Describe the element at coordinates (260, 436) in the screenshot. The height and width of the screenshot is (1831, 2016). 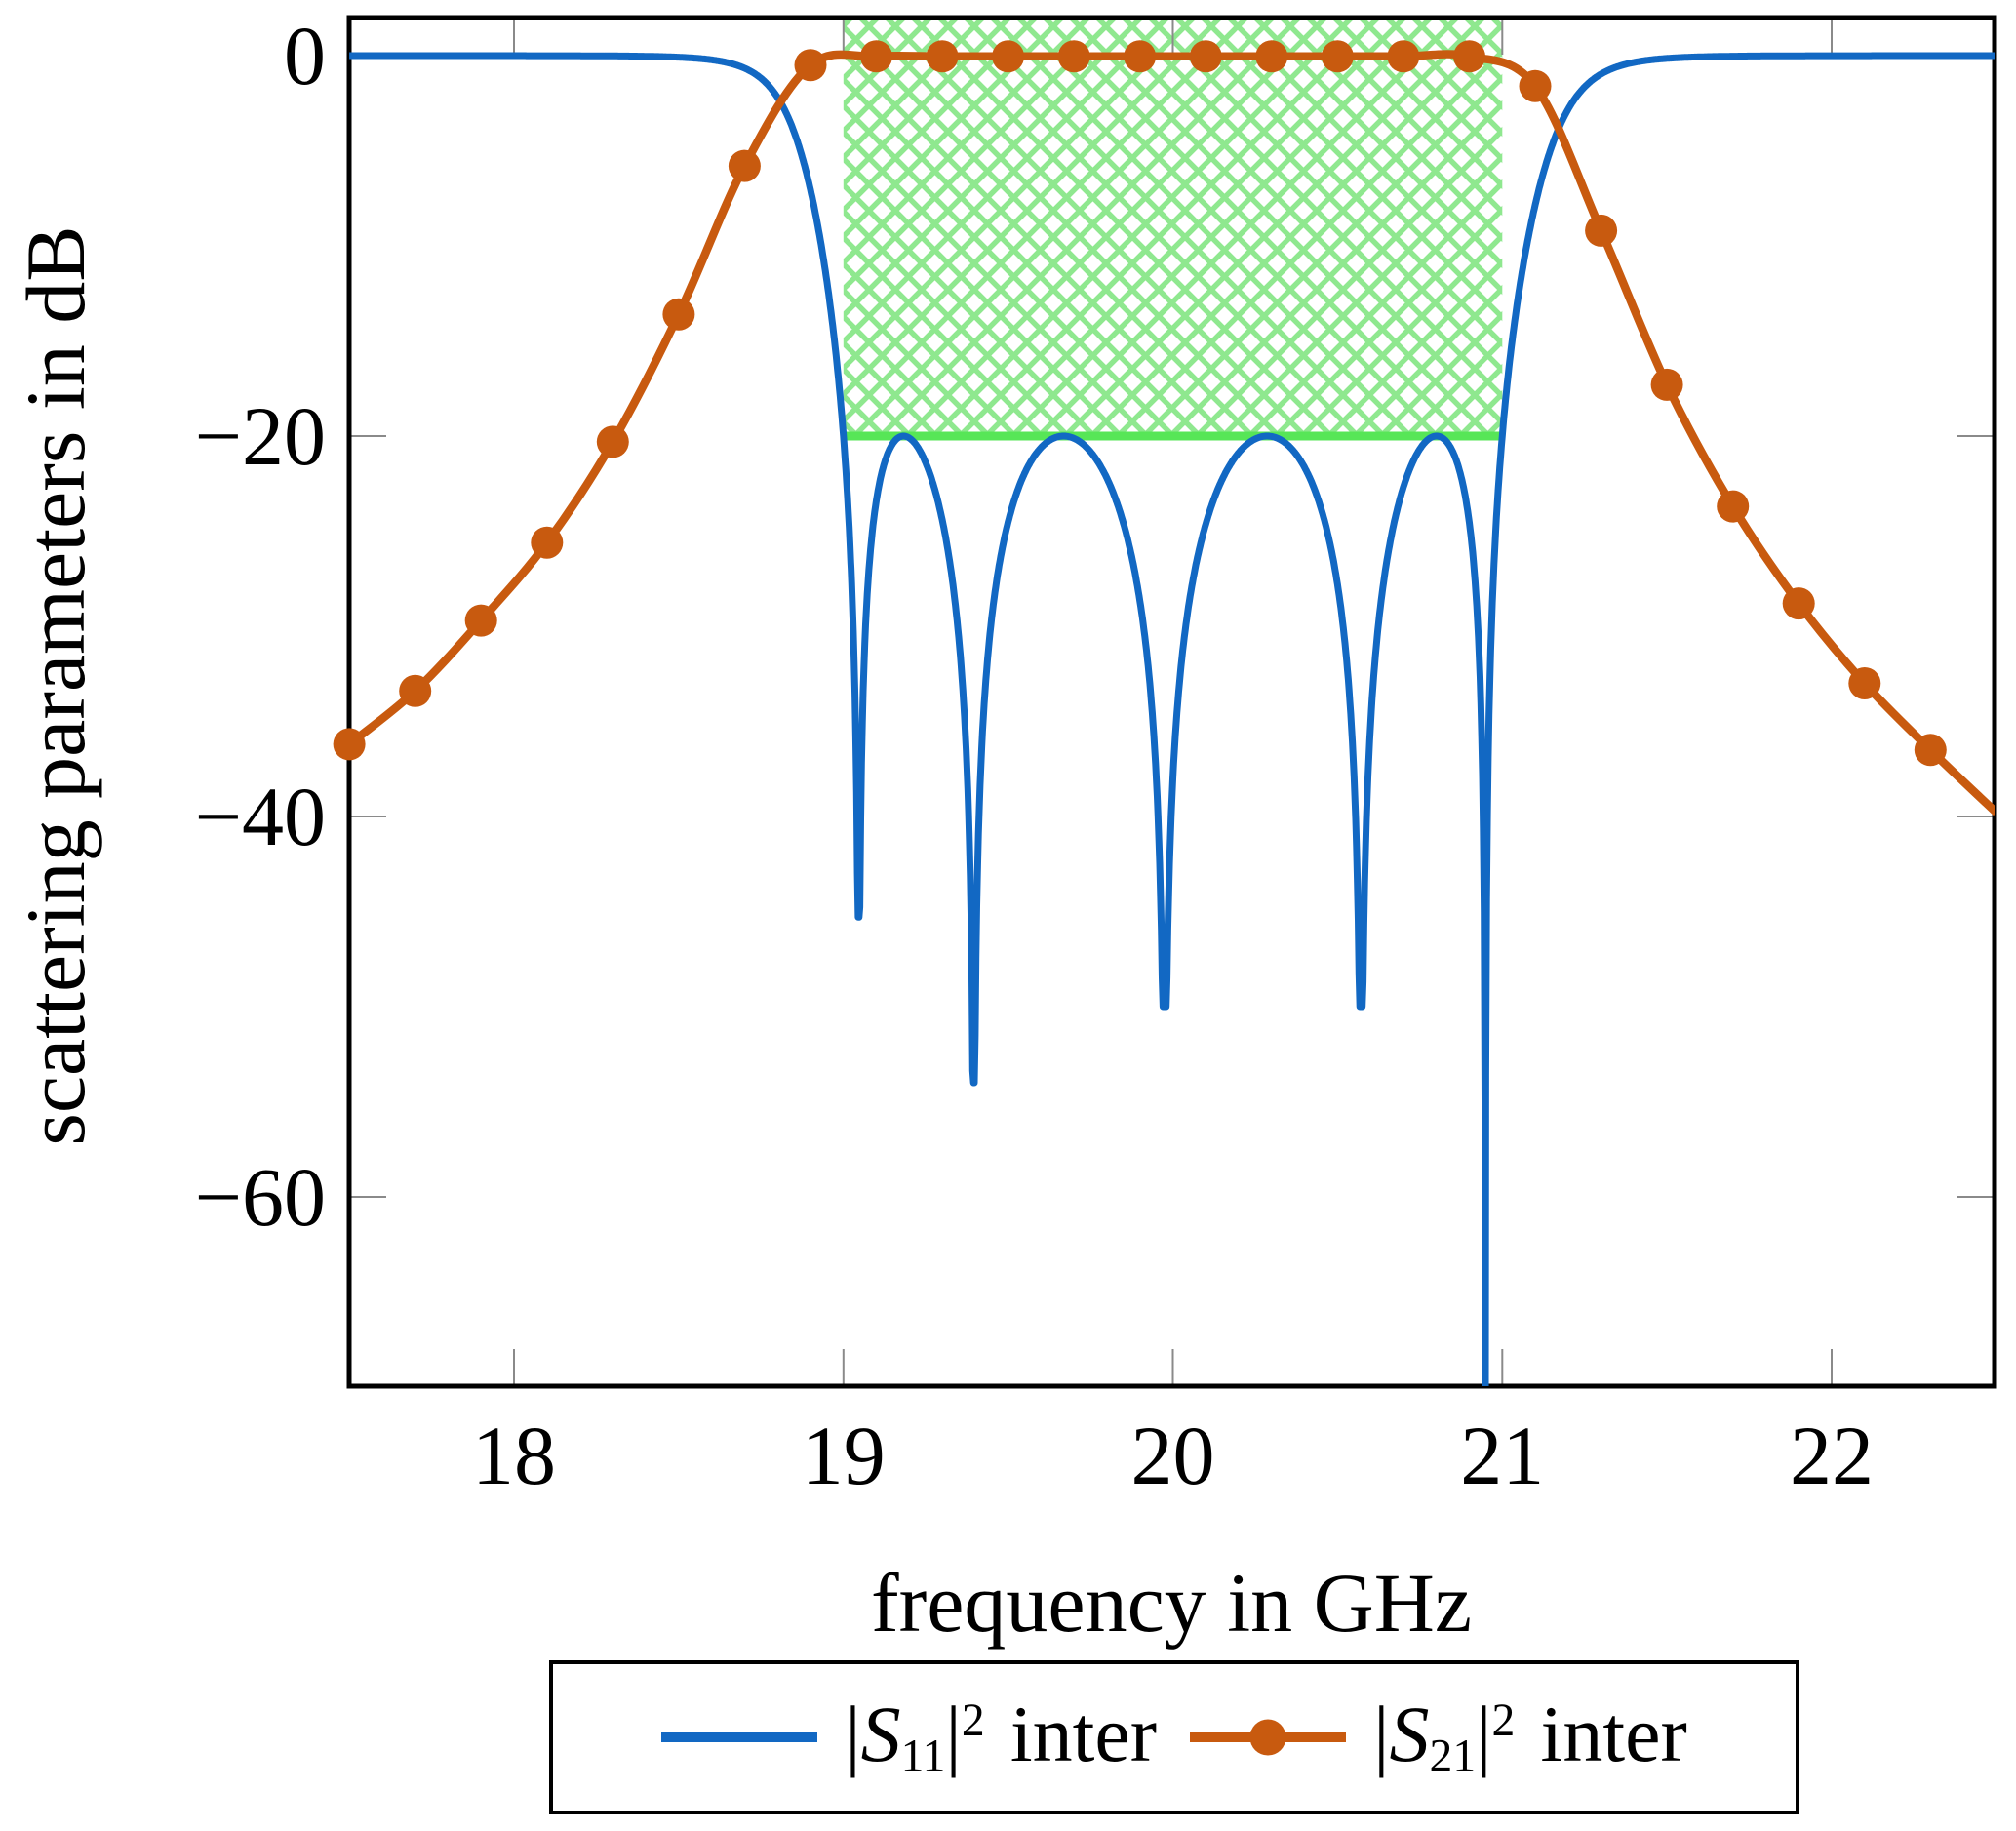
I see `y-tick-label: −20` at that location.